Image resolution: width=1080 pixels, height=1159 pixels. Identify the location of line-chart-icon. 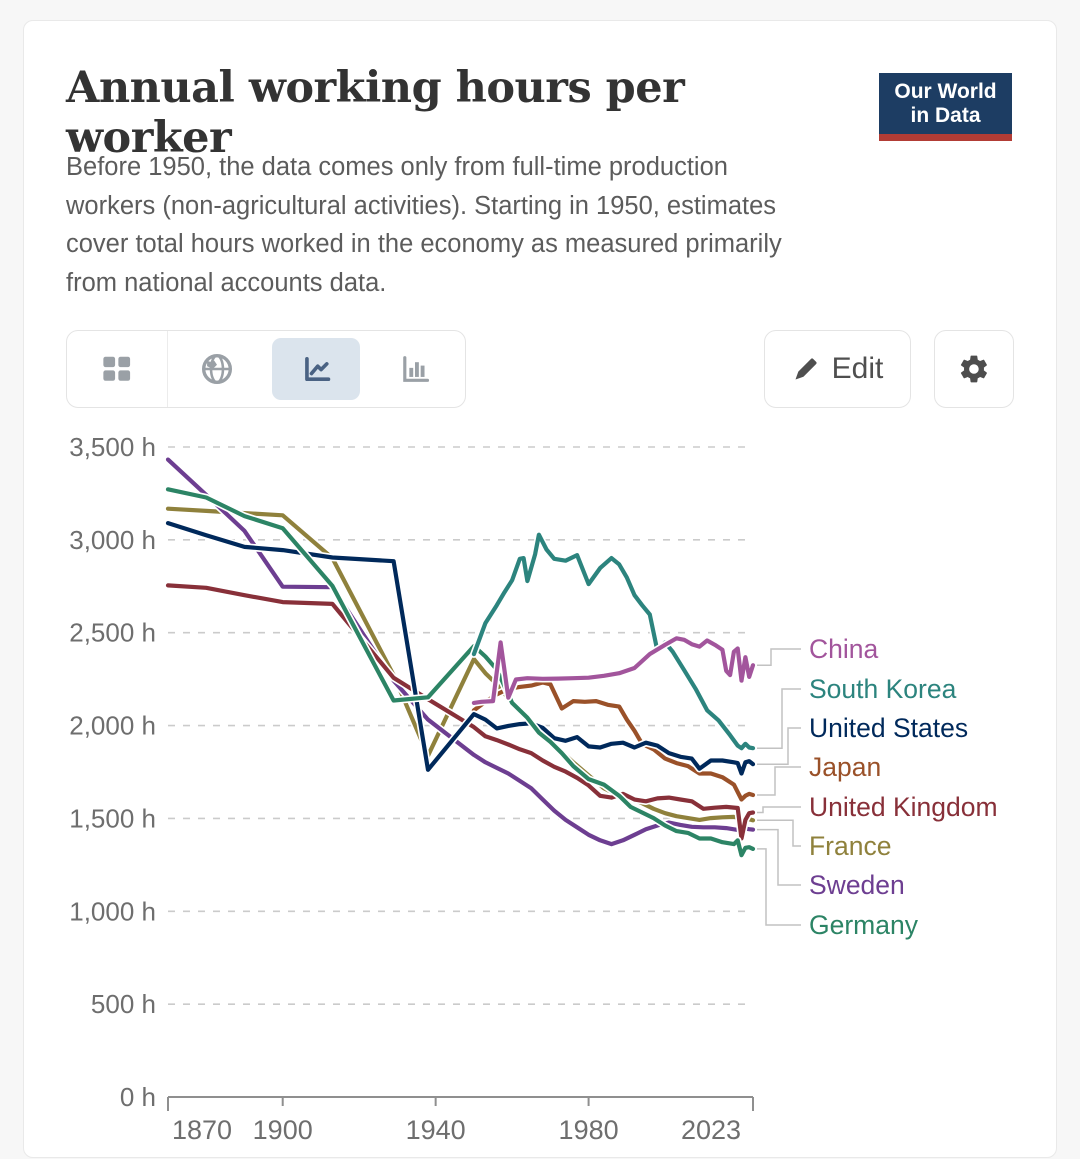
(317, 369).